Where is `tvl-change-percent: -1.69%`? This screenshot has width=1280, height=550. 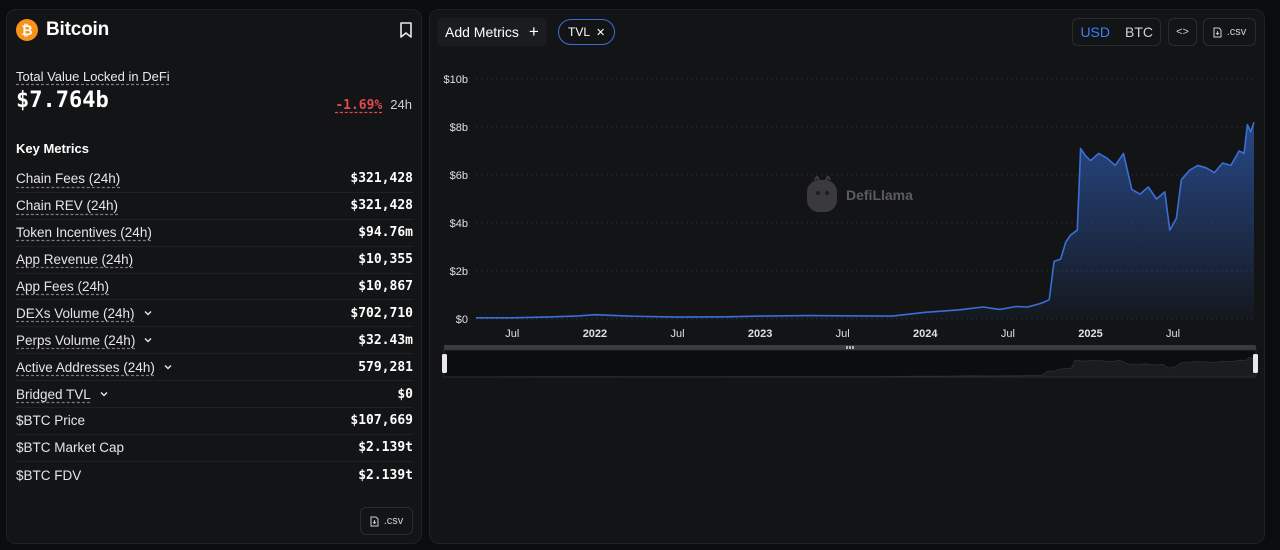
tvl-change-percent: -1.69% is located at coordinates (359, 105).